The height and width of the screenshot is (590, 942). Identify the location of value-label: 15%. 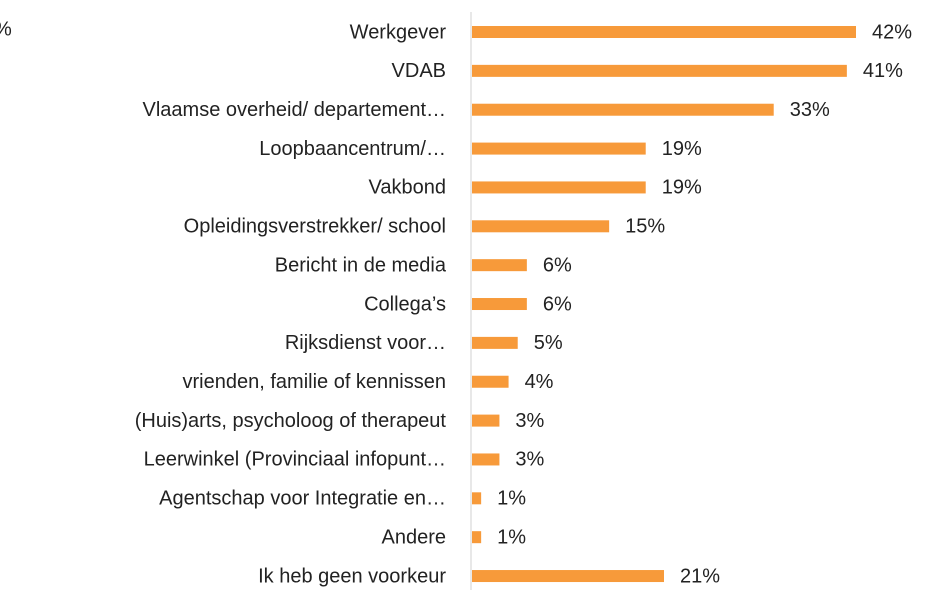
(645, 227).